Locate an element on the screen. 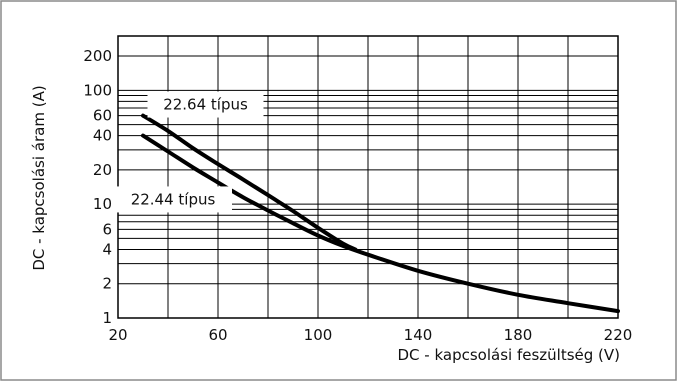 The width and height of the screenshot is (677, 381). x-tick-labels: 20 60 100 140 180 220 is located at coordinates (370, 335).